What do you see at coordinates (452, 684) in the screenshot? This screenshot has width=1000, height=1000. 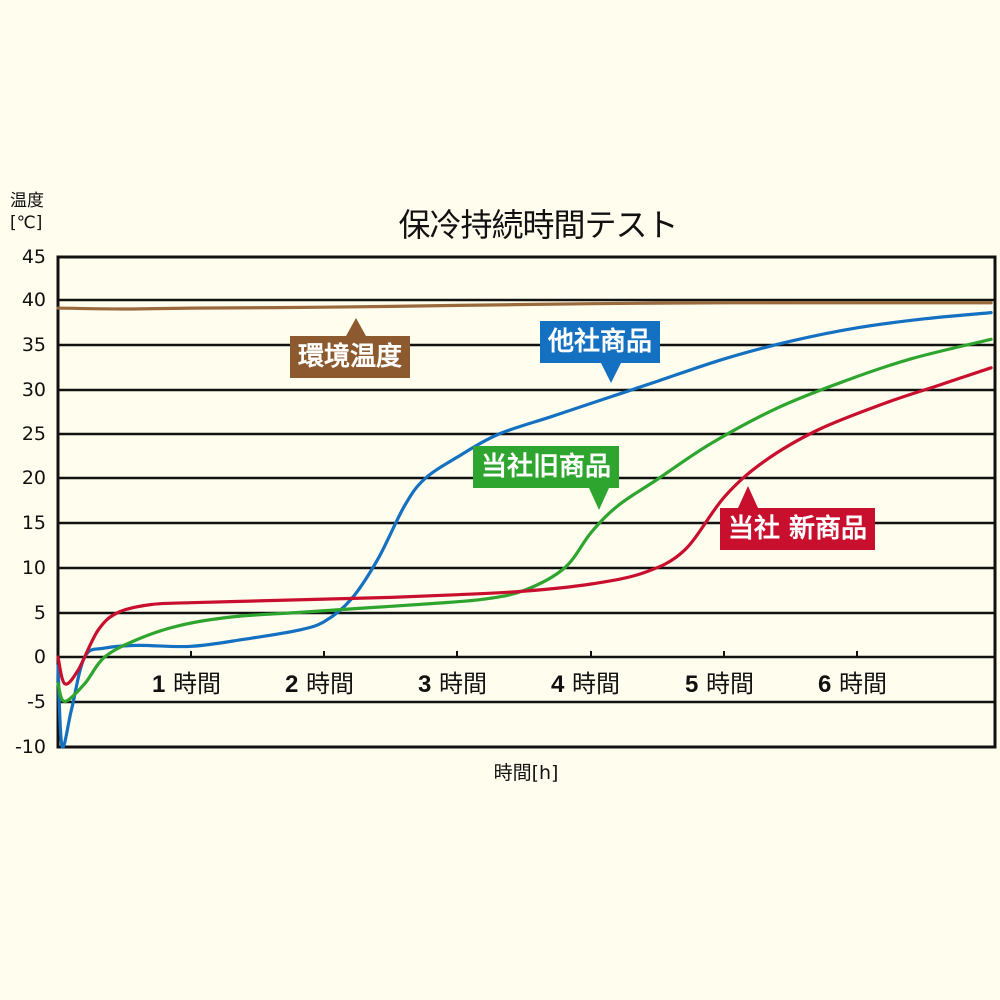 I see `x-tick-label: 3 時間` at bounding box center [452, 684].